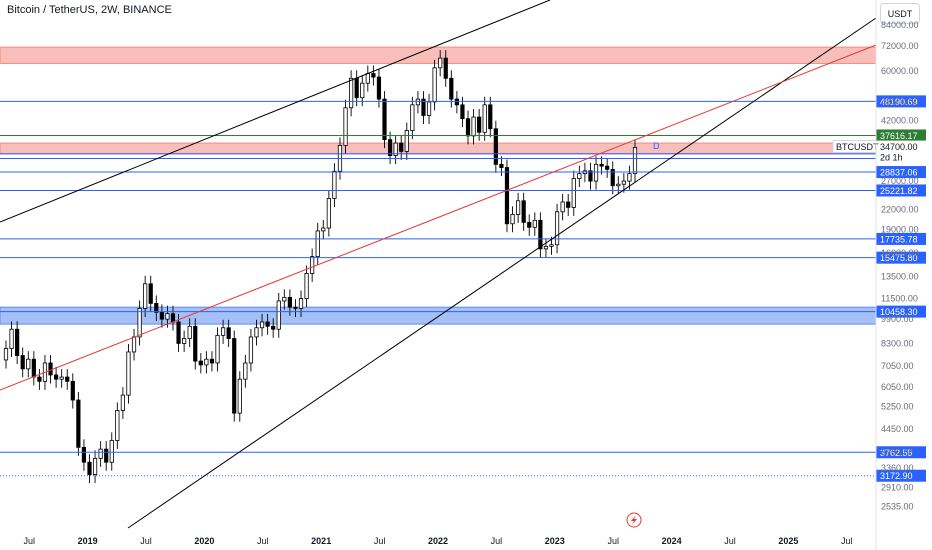 The width and height of the screenshot is (932, 550). I want to click on x-tick-label: 2020, so click(204, 541).